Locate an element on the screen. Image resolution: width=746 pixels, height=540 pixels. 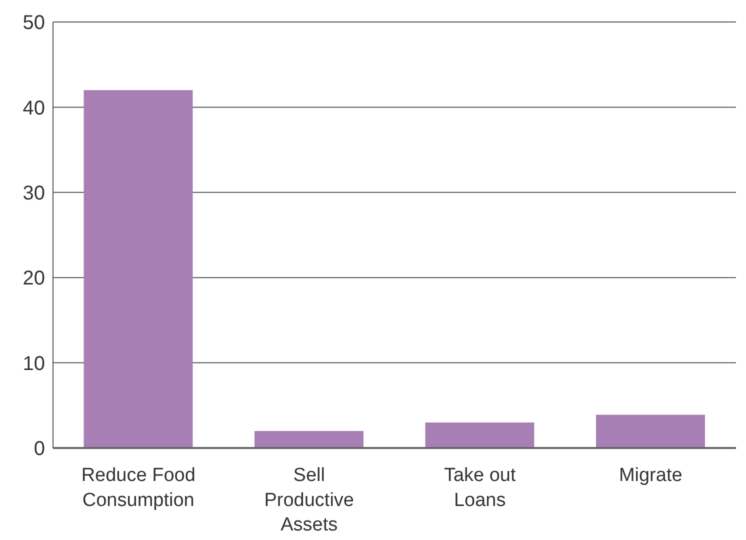
y-tick-label: 40 is located at coordinates (33, 108).